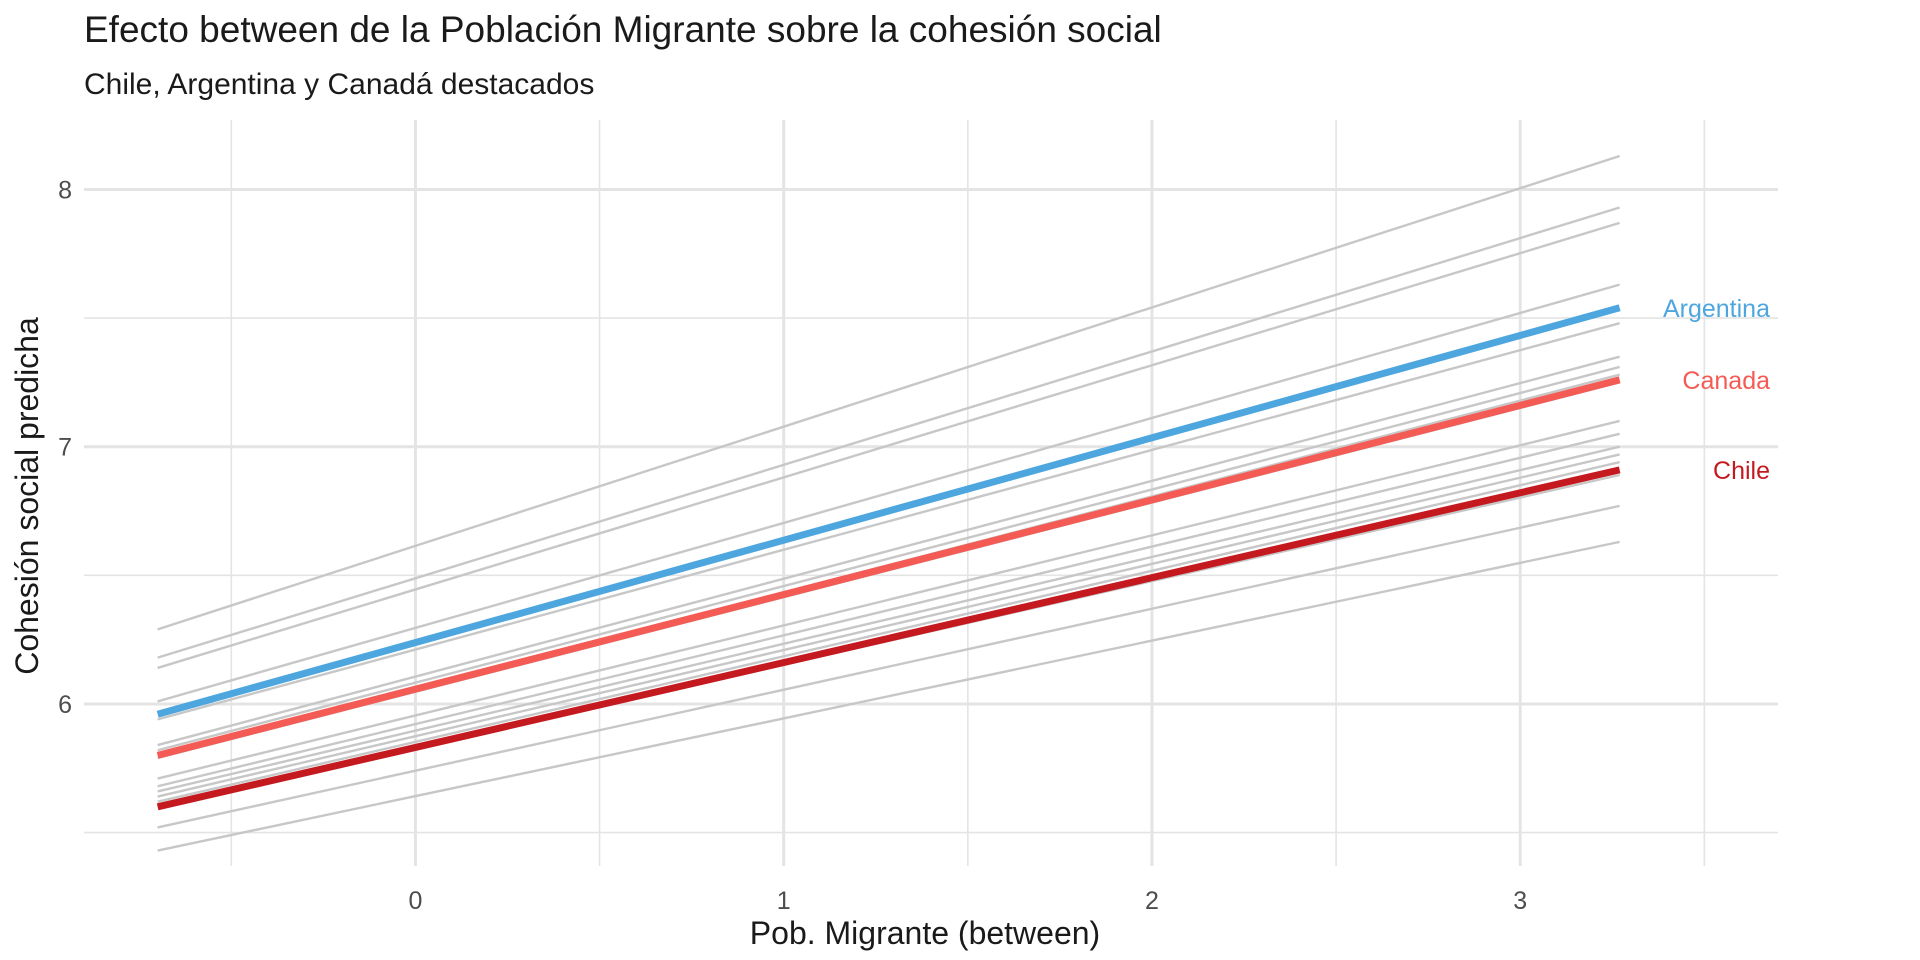 The width and height of the screenshot is (1920, 960). I want to click on chart-subtitle: Chile, Argentina y Canadá destacados, so click(339, 84).